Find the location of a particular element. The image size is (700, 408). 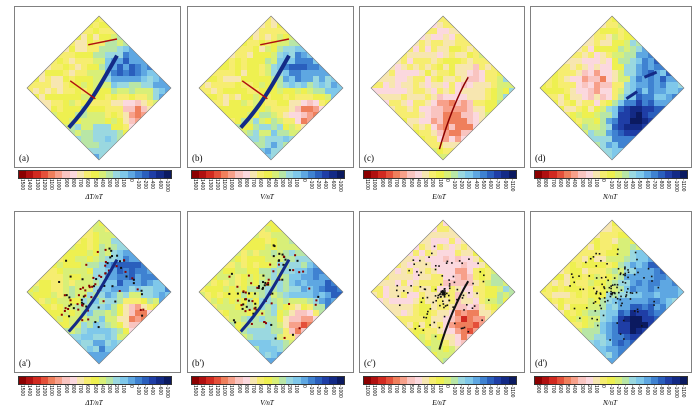

tick-label: -600 is located at coordinates (646, 184).